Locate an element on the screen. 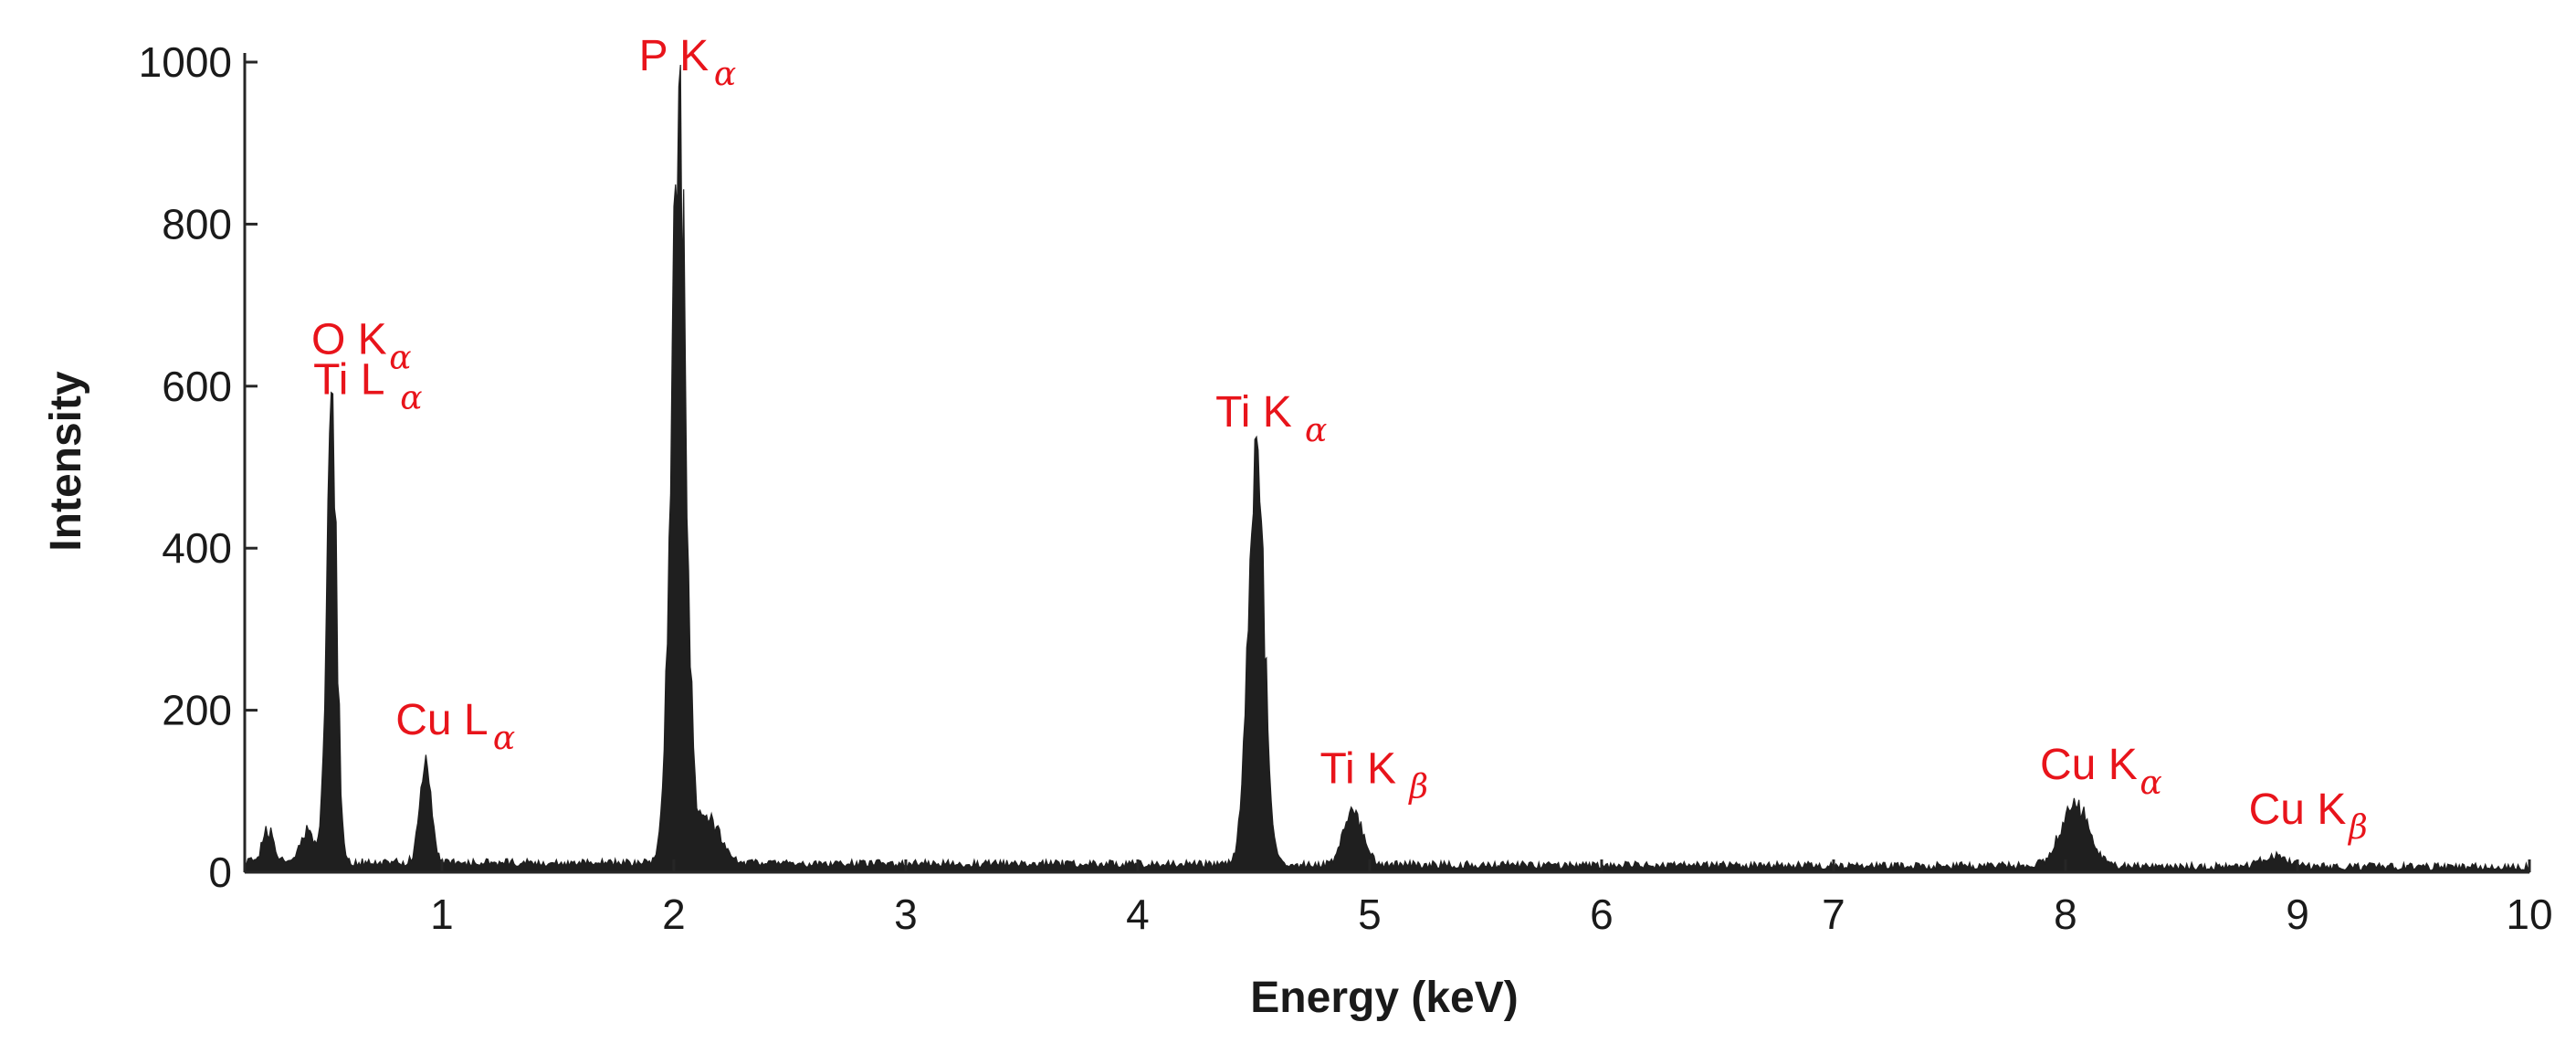 This screenshot has width=2576, height=1054. x-tick-label: 6 is located at coordinates (1602, 914).